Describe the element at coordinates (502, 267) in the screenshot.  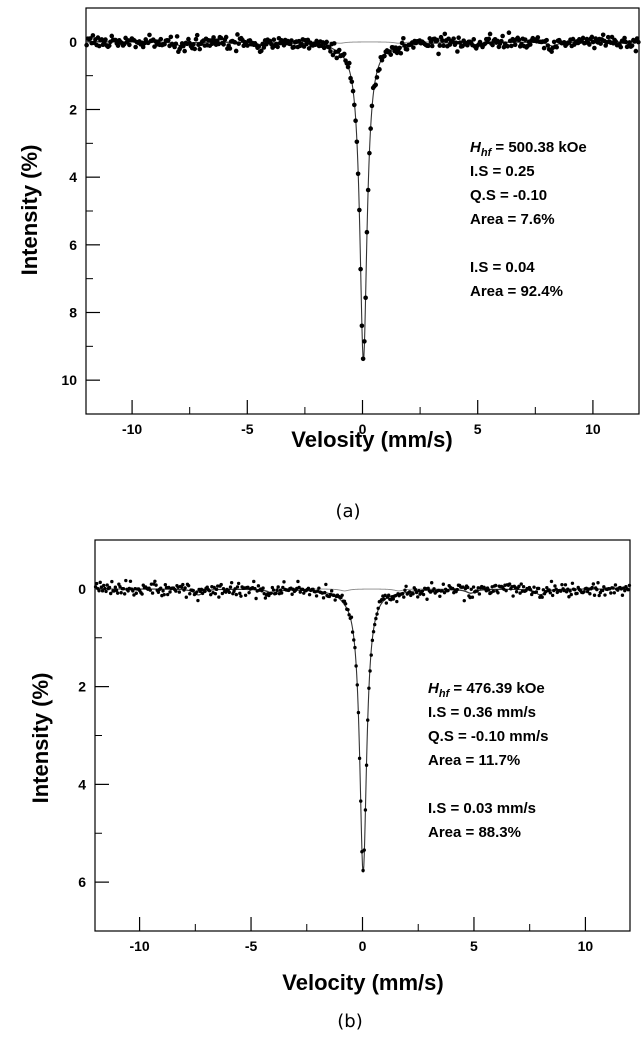
I see `annotation-line: I.S = 0.04` at that location.